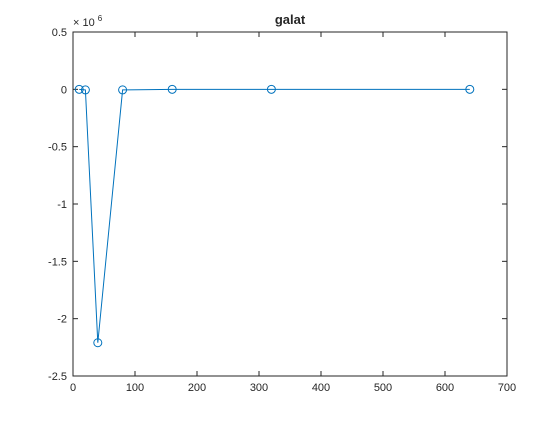  I want to click on y-tick-label: -0.5, so click(57, 148).